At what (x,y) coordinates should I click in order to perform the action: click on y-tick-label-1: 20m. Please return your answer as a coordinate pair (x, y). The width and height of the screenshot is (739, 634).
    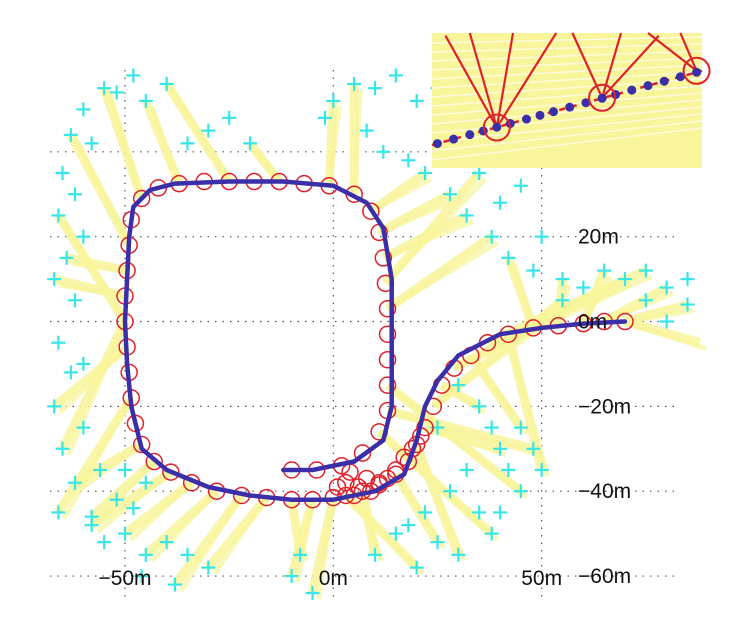
    Looking at the image, I should click on (598, 237).